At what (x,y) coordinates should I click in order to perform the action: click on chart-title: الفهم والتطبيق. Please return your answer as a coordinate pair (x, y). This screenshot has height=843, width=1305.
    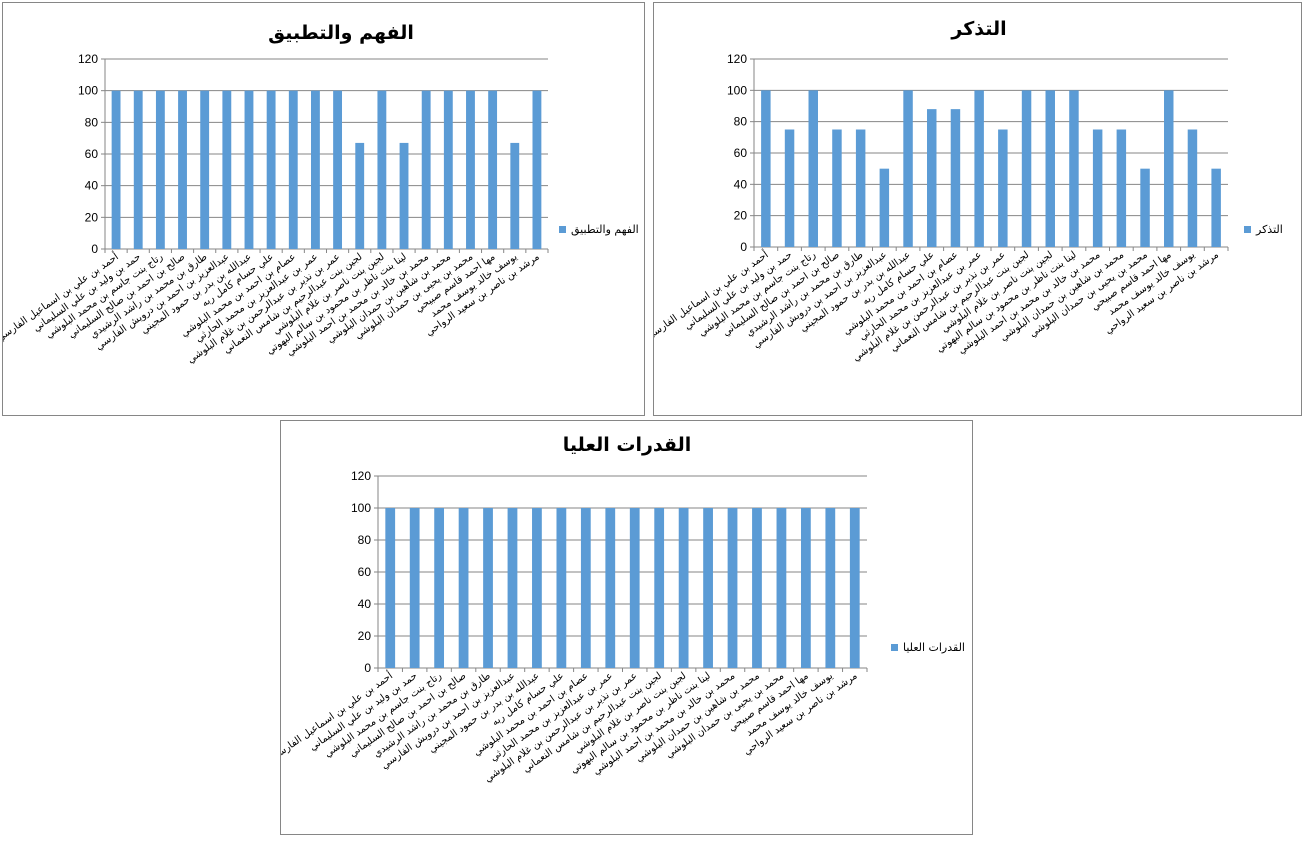
    Looking at the image, I should click on (341, 33).